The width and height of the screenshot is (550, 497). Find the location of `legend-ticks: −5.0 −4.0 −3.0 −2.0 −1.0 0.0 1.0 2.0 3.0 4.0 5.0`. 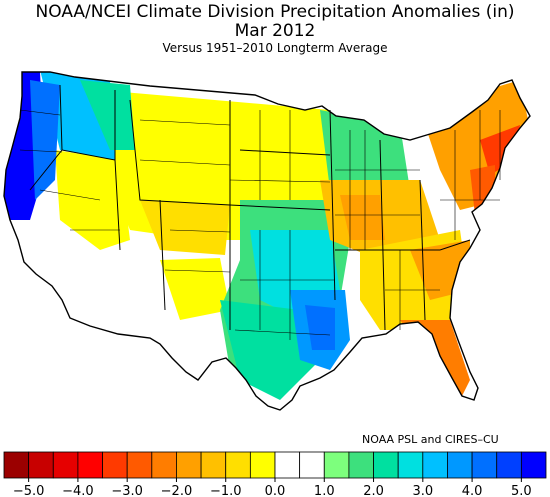

legend-ticks: −5.0 −4.0 −3.0 −2.0 −1.0 0.0 1.0 2.0 3.0 4.0 5.0 is located at coordinates (272, 487).